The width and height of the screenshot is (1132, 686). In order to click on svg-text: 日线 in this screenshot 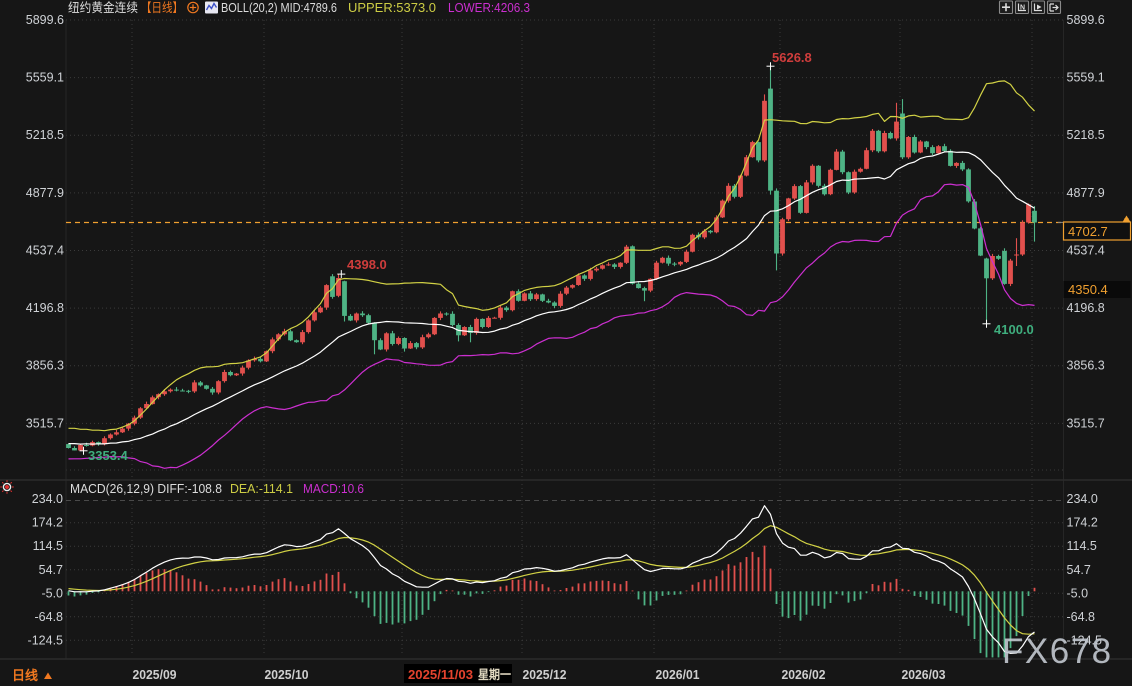, I will do `click(25, 675)`.